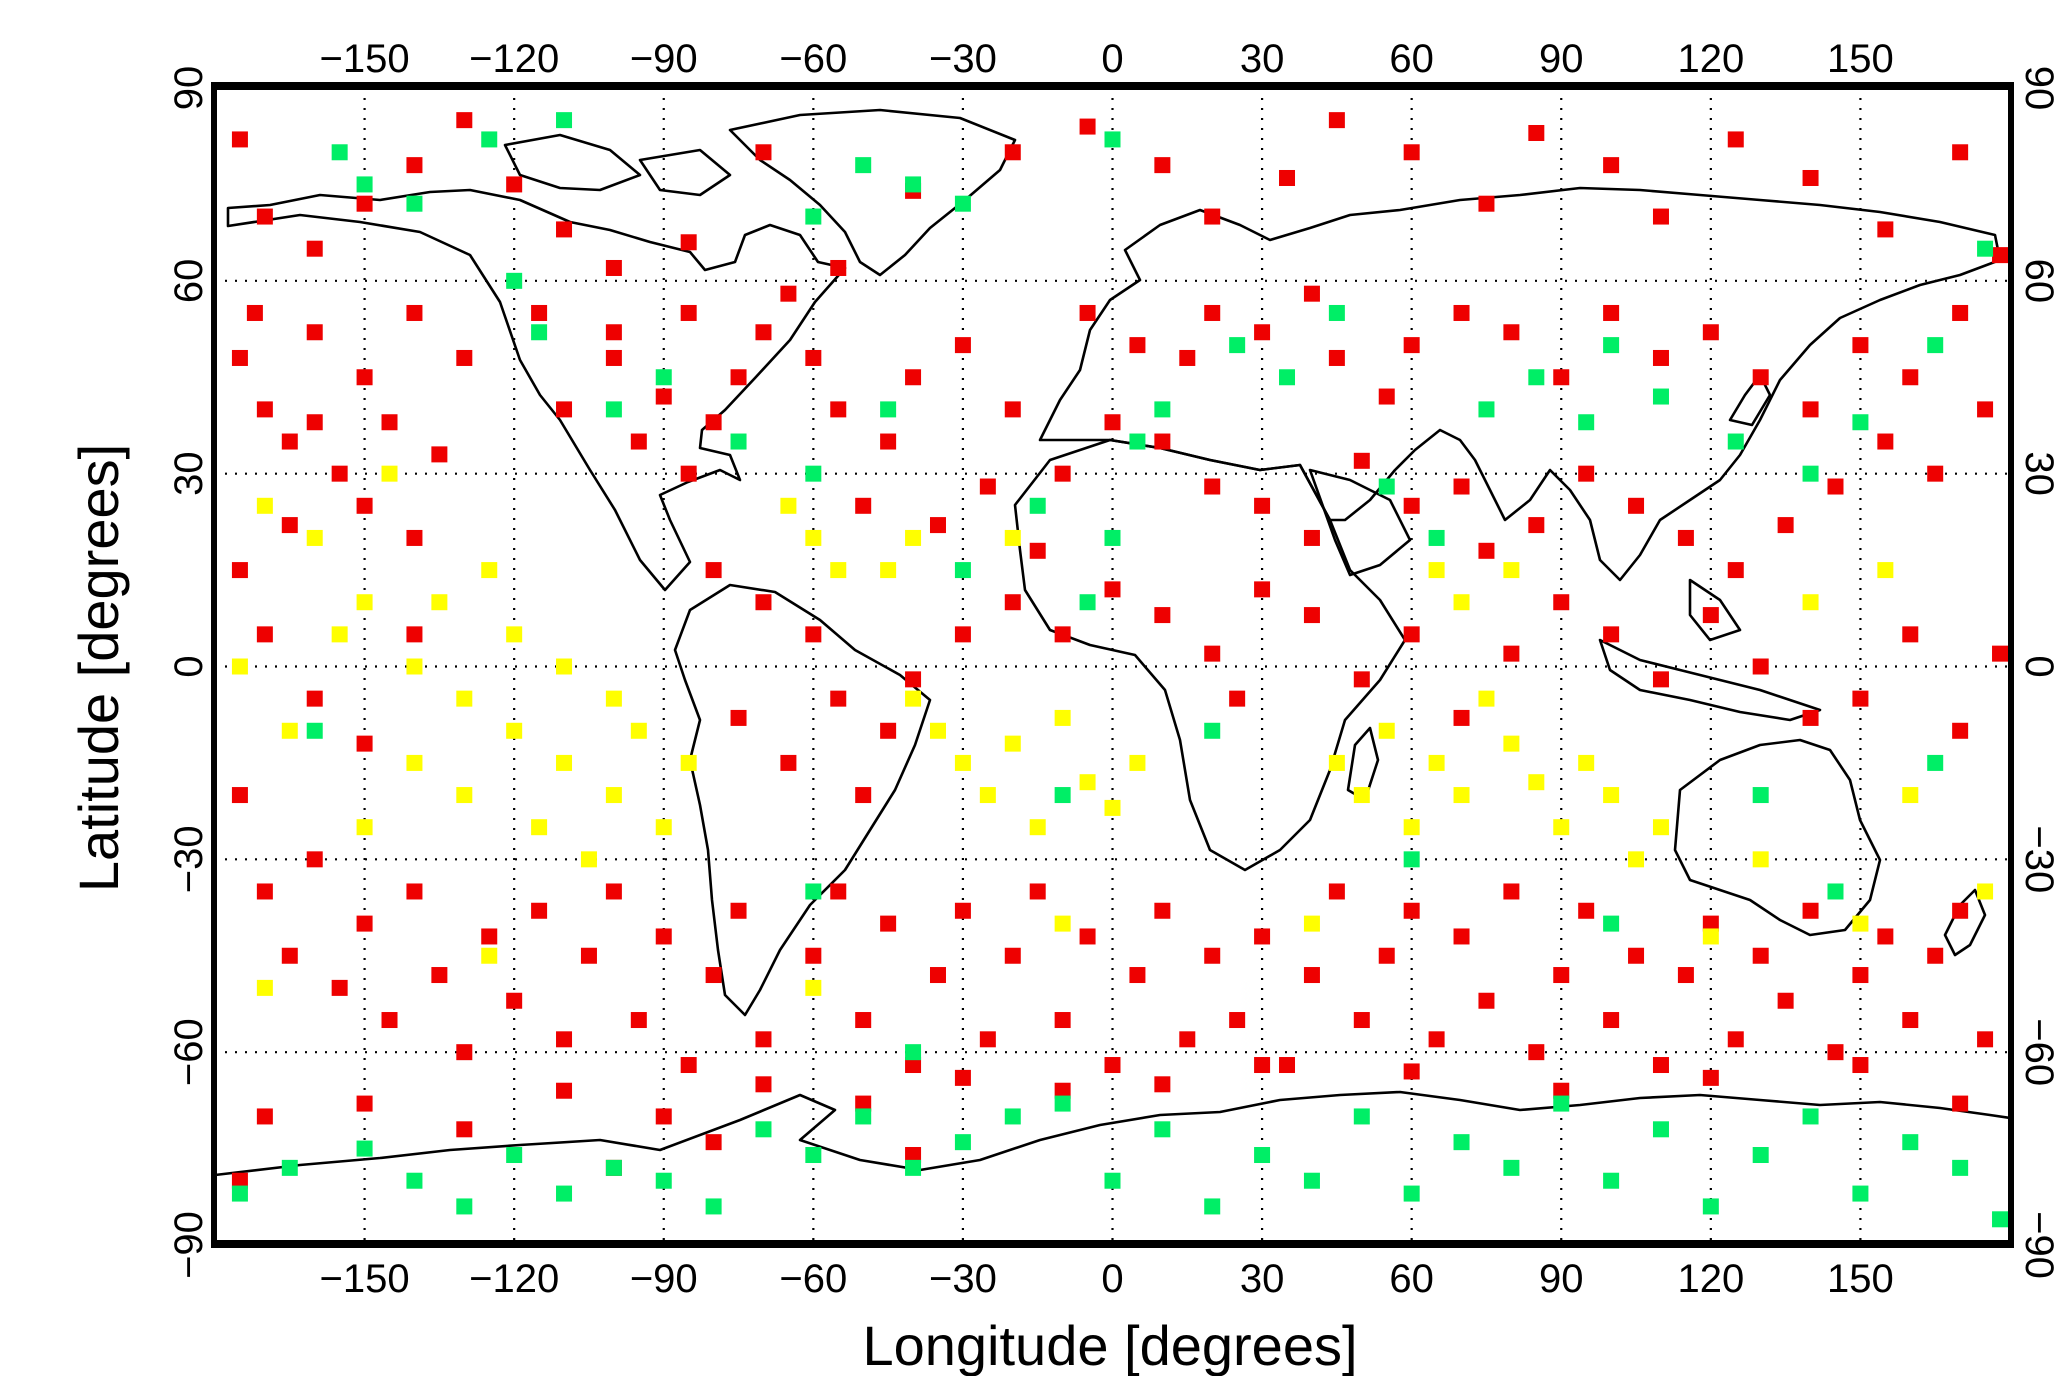 This screenshot has height=1376, width=2066. What do you see at coordinates (1777, 837) in the screenshot?
I see `coastline-australia` at bounding box center [1777, 837].